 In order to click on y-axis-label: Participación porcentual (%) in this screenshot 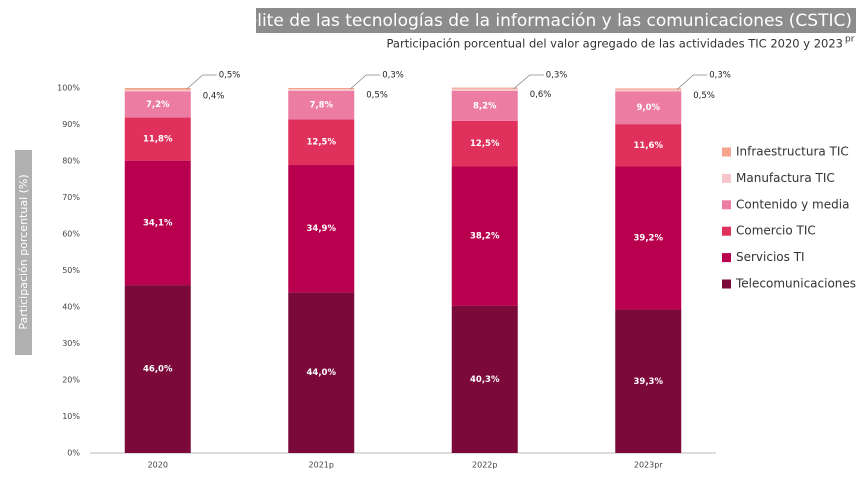, I will do `click(23, 251)`.